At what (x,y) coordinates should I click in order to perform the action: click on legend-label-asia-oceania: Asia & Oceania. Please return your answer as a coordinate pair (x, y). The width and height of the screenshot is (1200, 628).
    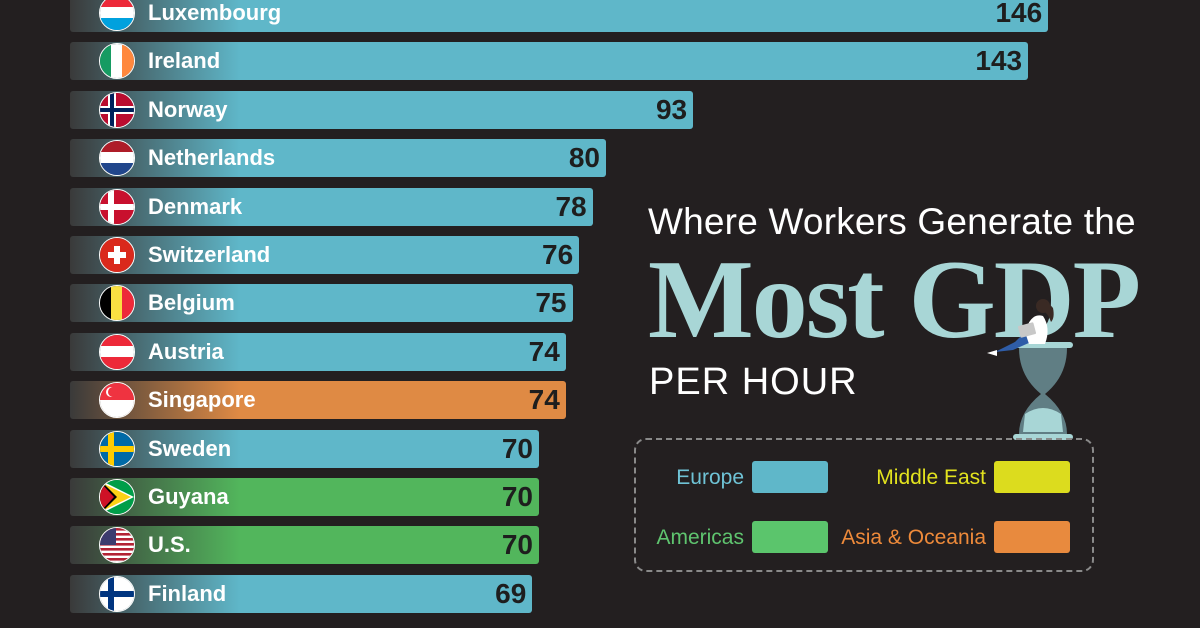
    Looking at the image, I should click on (913, 537).